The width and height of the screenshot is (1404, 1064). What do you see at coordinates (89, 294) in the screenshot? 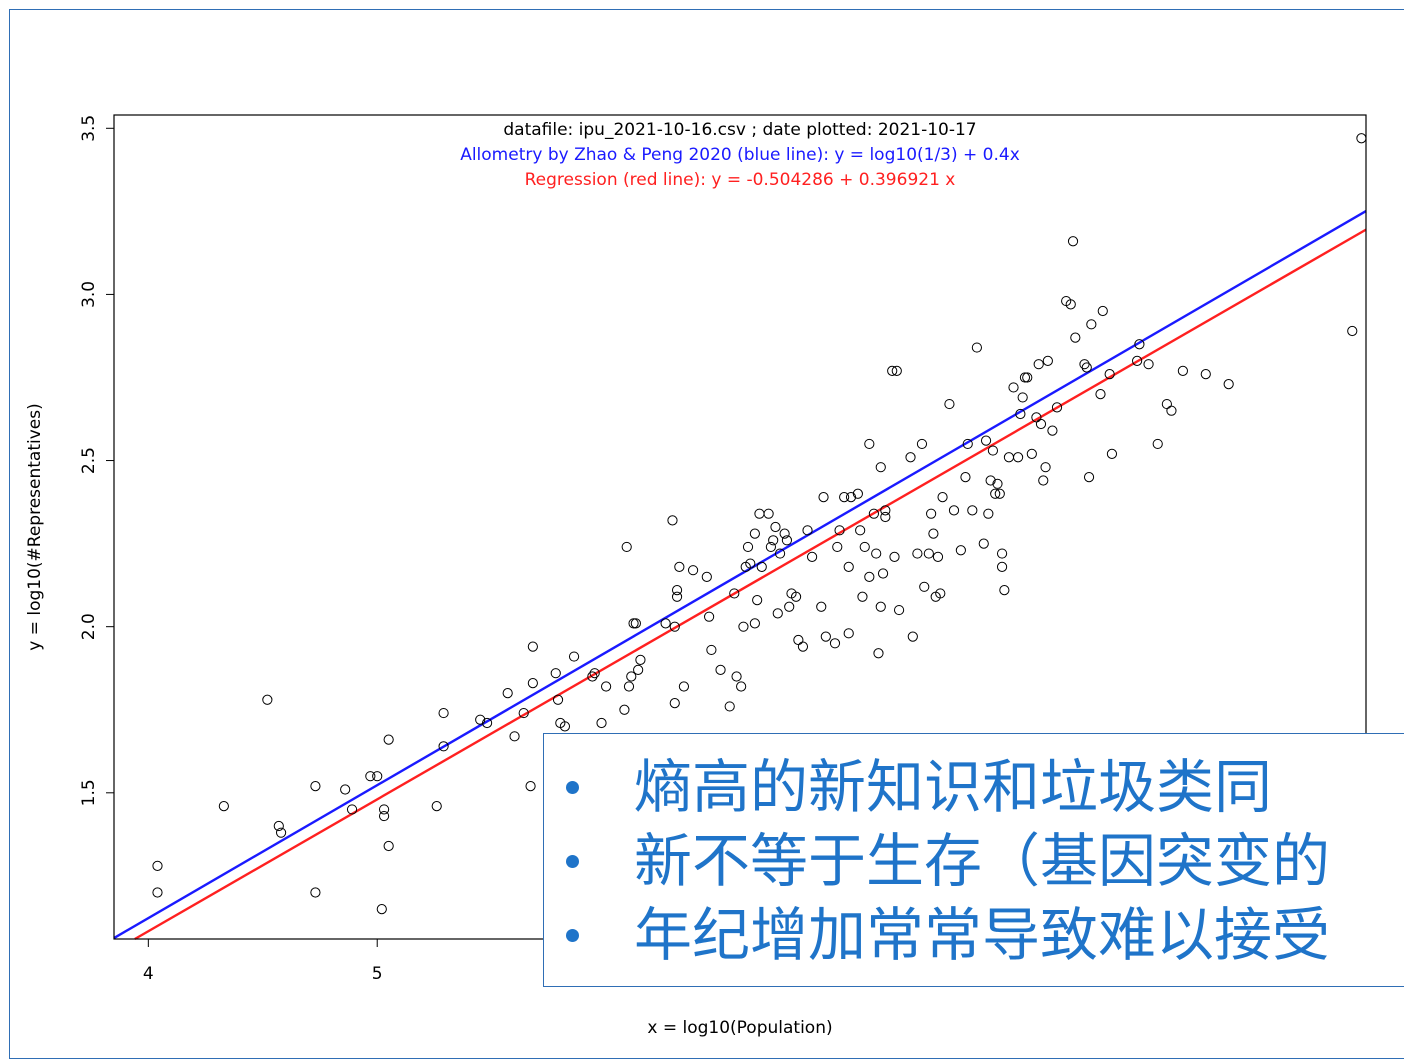
I see `y-tick-label: 3.0` at bounding box center [89, 294].